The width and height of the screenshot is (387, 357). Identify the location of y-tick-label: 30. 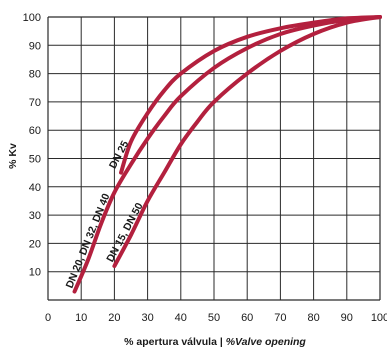
(35, 216).